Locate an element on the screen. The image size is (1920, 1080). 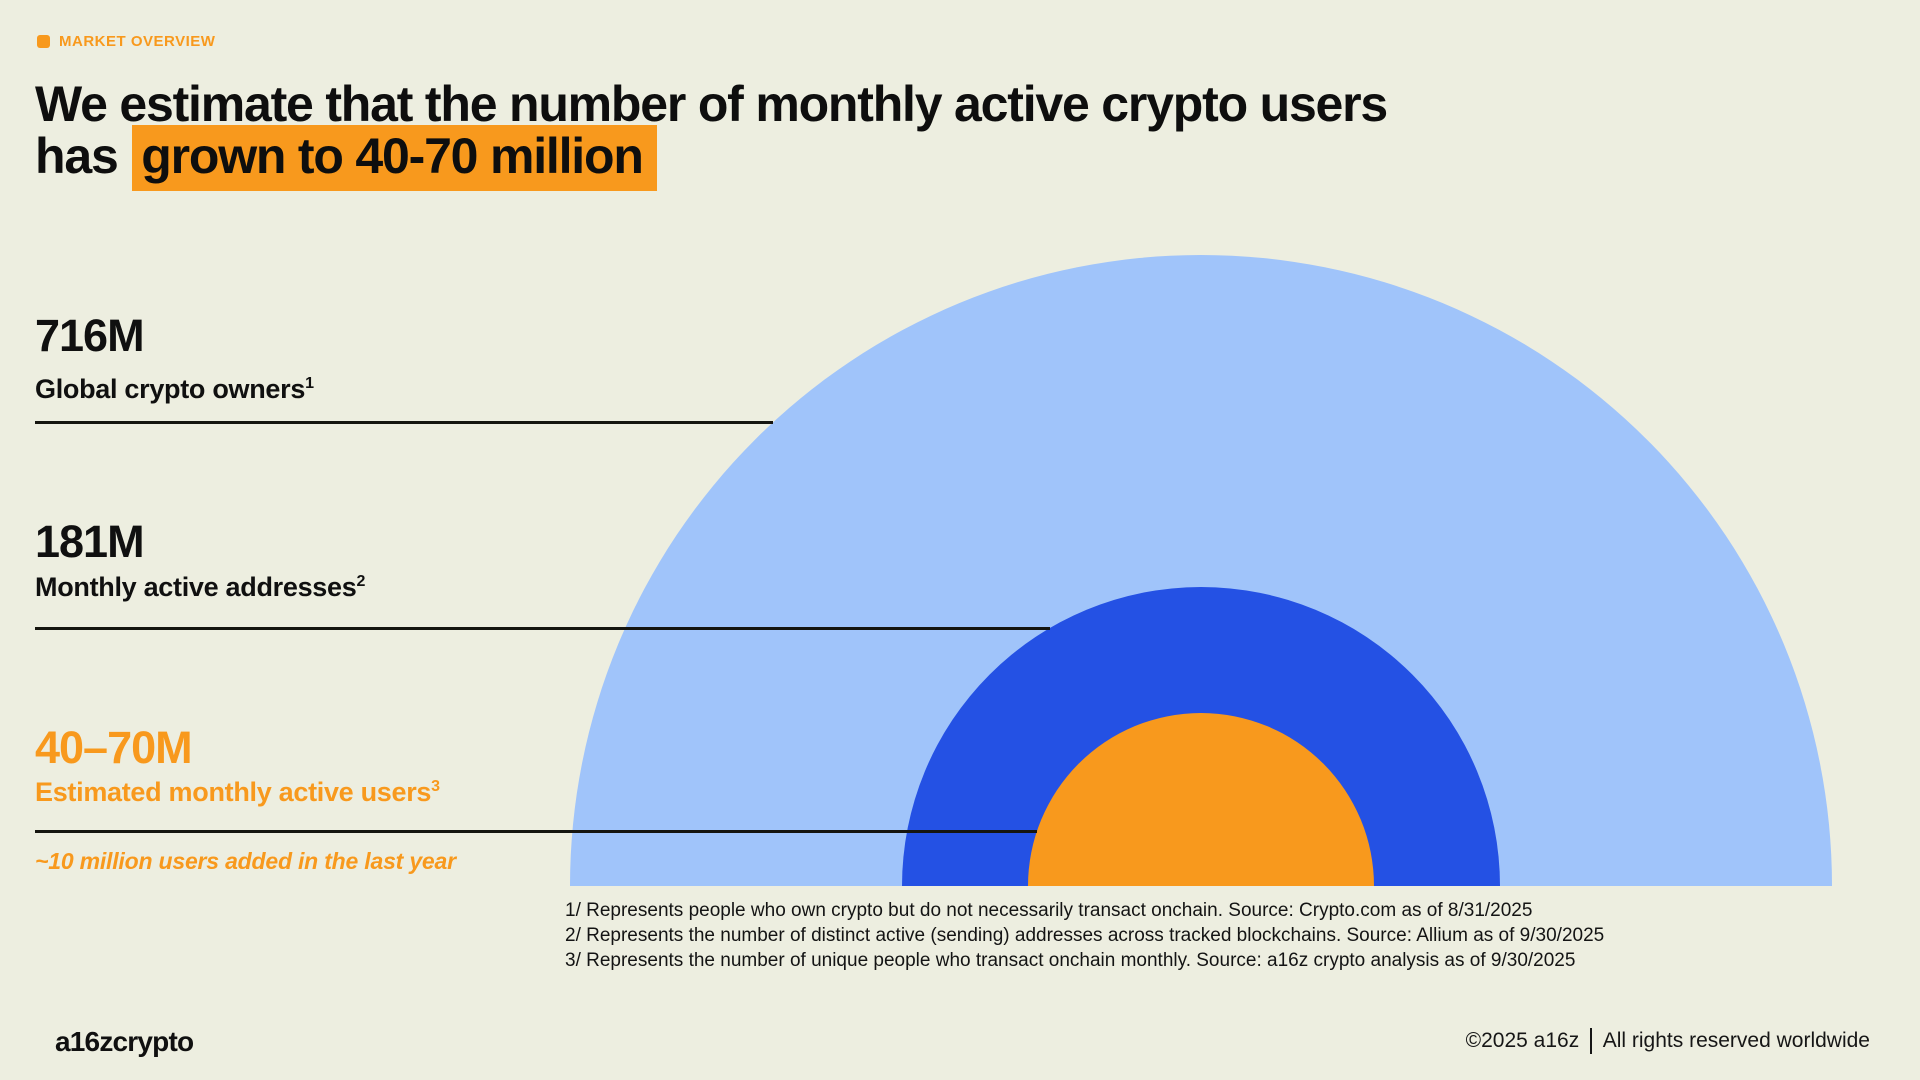
badge-square-icon is located at coordinates (43, 41).